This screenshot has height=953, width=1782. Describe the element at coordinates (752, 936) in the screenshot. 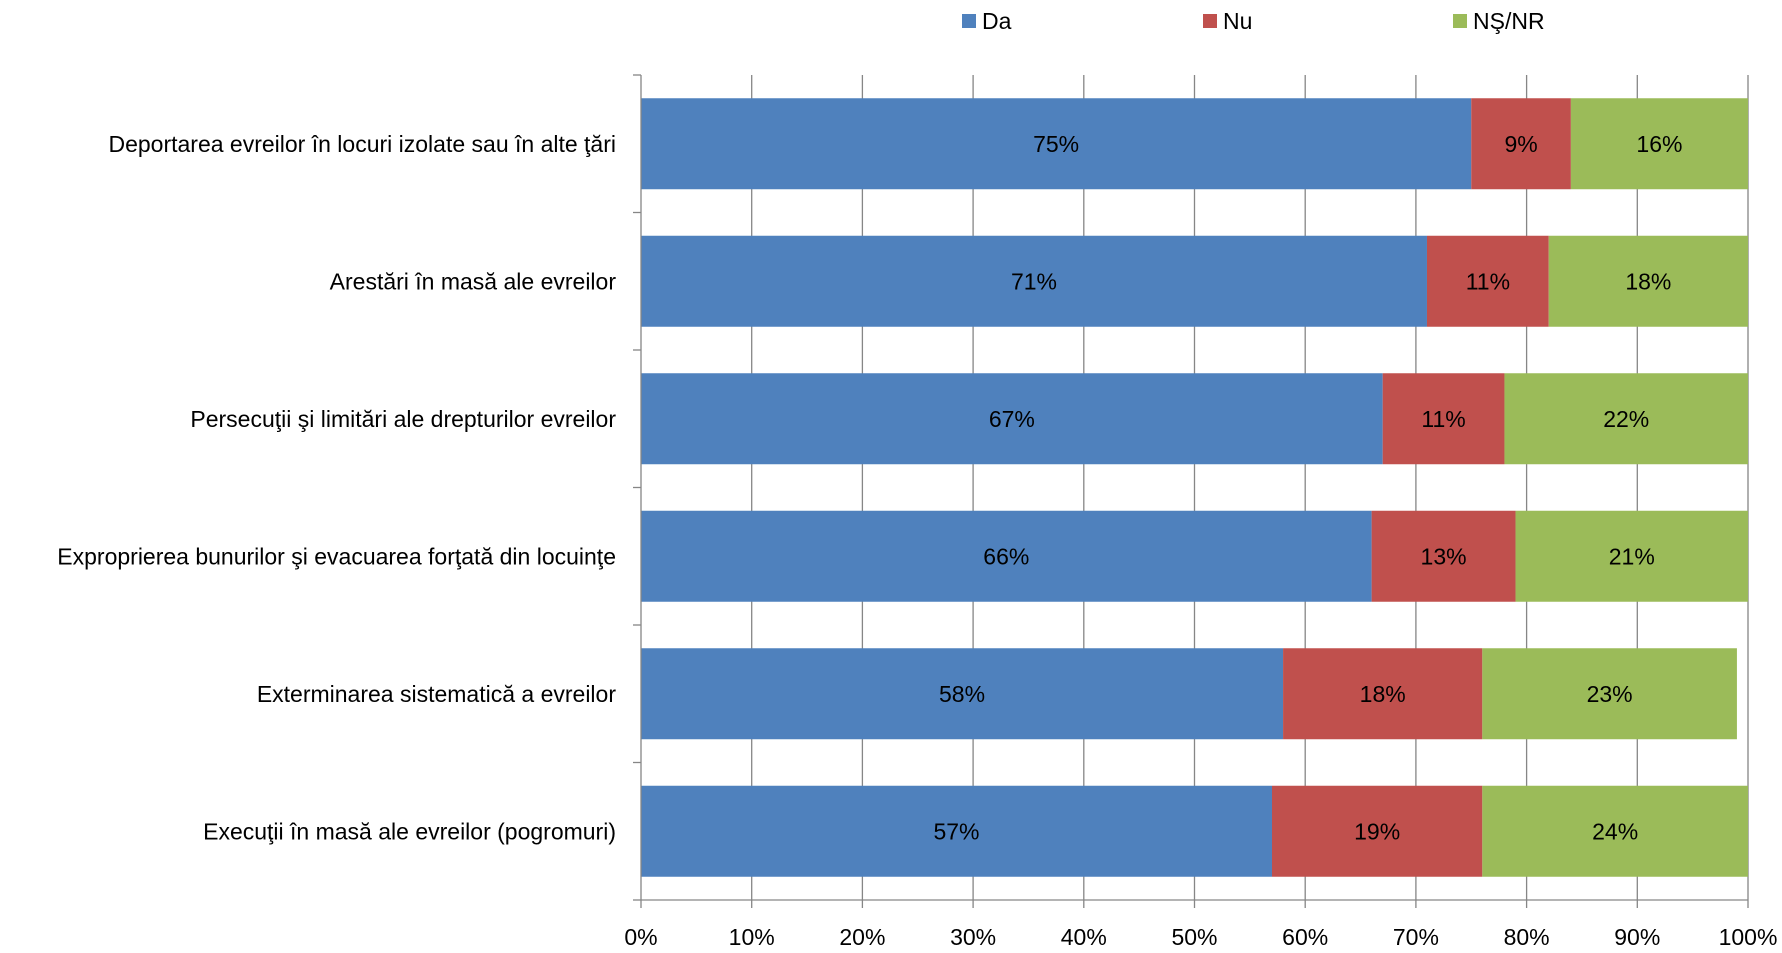

I see `x-tick-label: 10%` at that location.